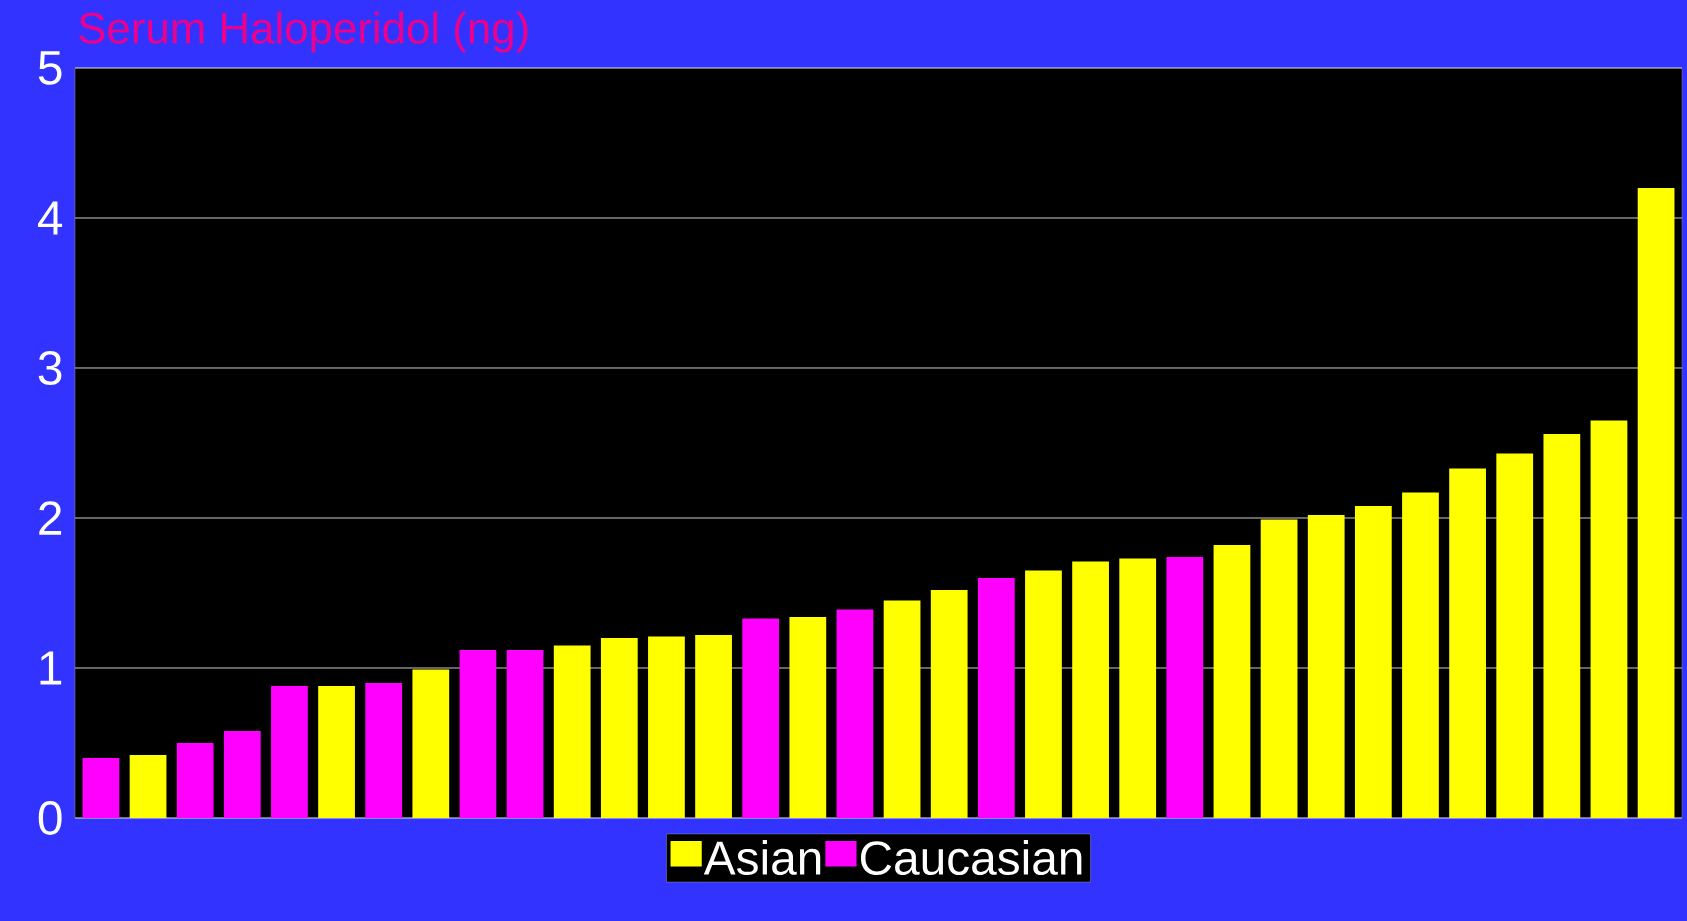 The width and height of the screenshot is (1687, 921). What do you see at coordinates (50, 68) in the screenshot?
I see `y-tick-label: 5` at bounding box center [50, 68].